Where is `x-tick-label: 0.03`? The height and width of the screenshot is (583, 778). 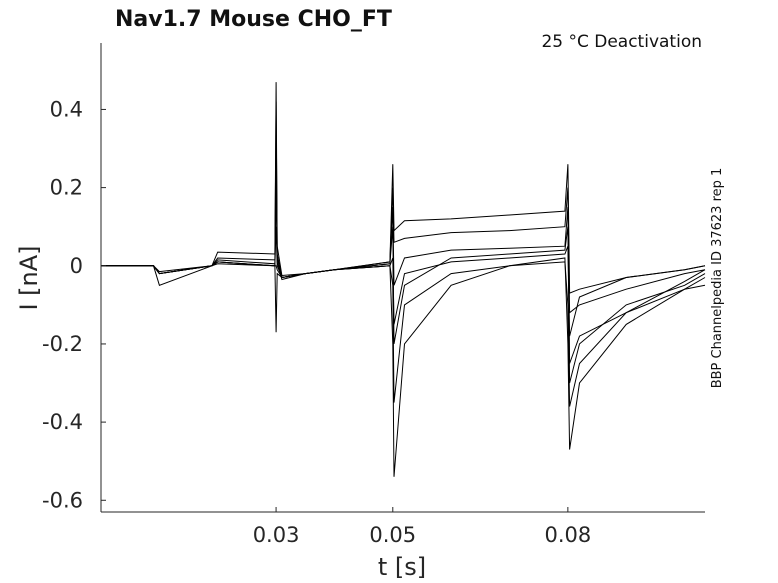
x-tick-label: 0.03 is located at coordinates (276, 535).